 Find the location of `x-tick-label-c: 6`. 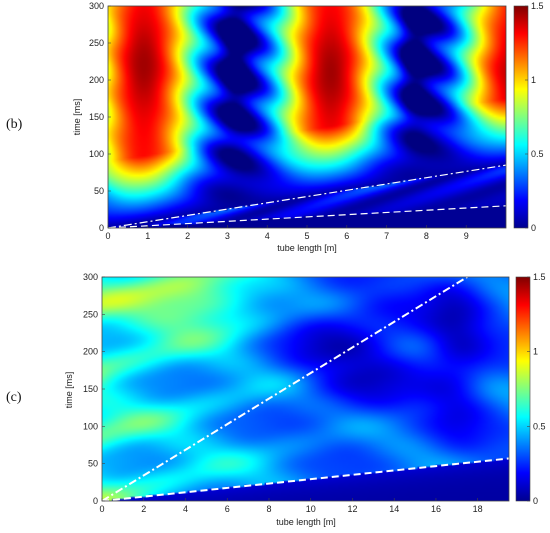

x-tick-label-c: 6 is located at coordinates (227, 509).